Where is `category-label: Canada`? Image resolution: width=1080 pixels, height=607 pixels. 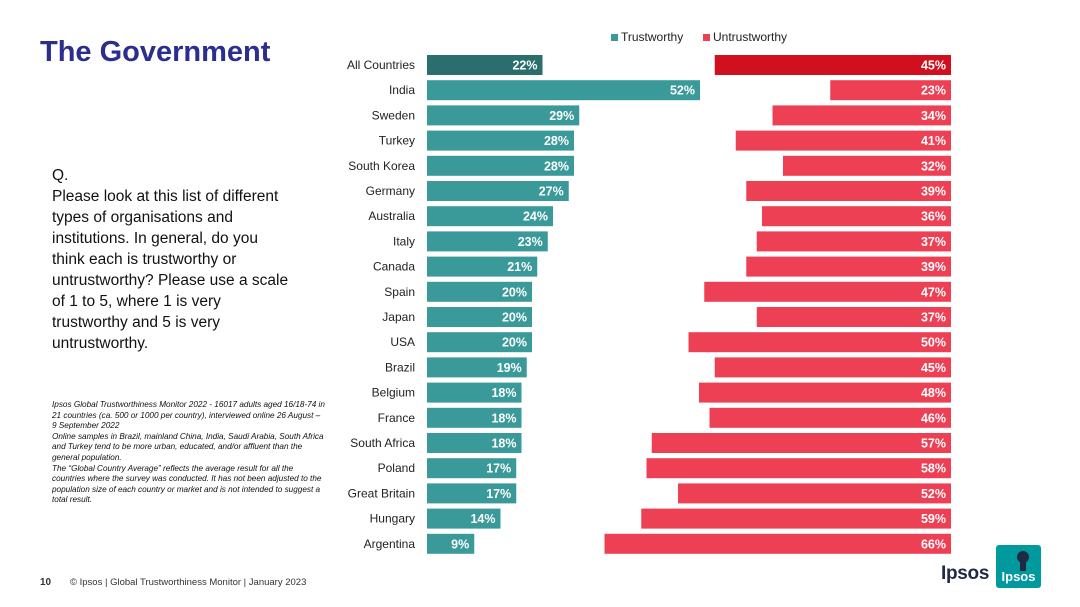
category-label: Canada is located at coordinates (394, 267).